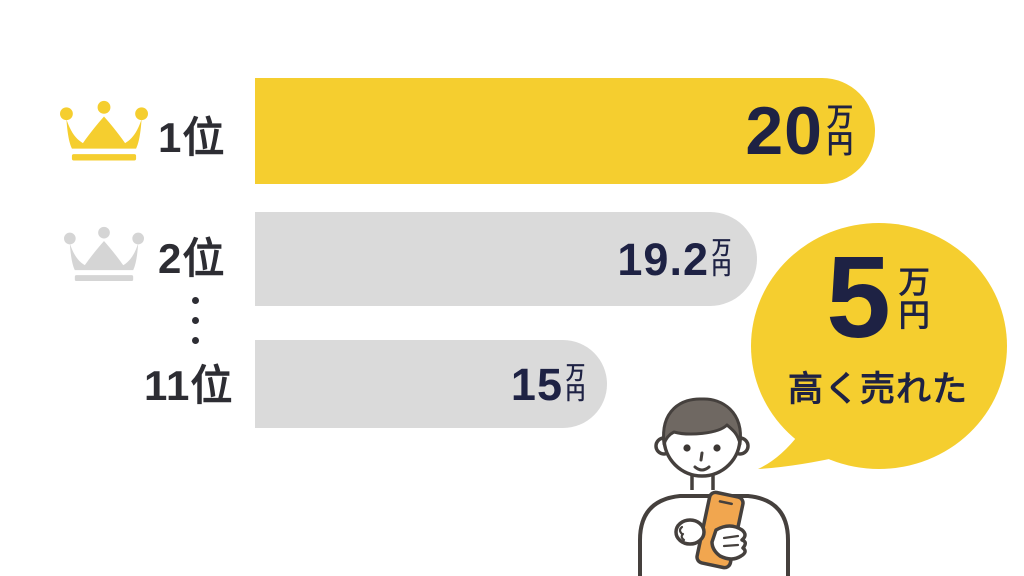  Describe the element at coordinates (192, 258) in the screenshot. I see `rank-2-label: 2位` at that location.